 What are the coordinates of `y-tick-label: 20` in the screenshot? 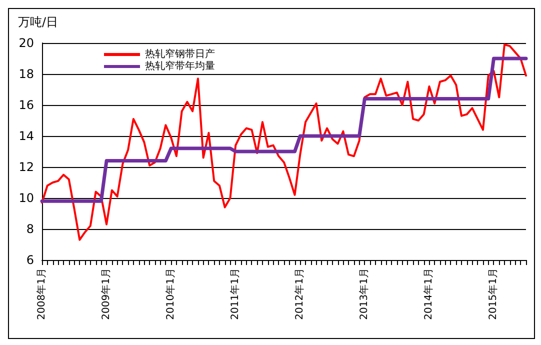 It's located at (26, 43).